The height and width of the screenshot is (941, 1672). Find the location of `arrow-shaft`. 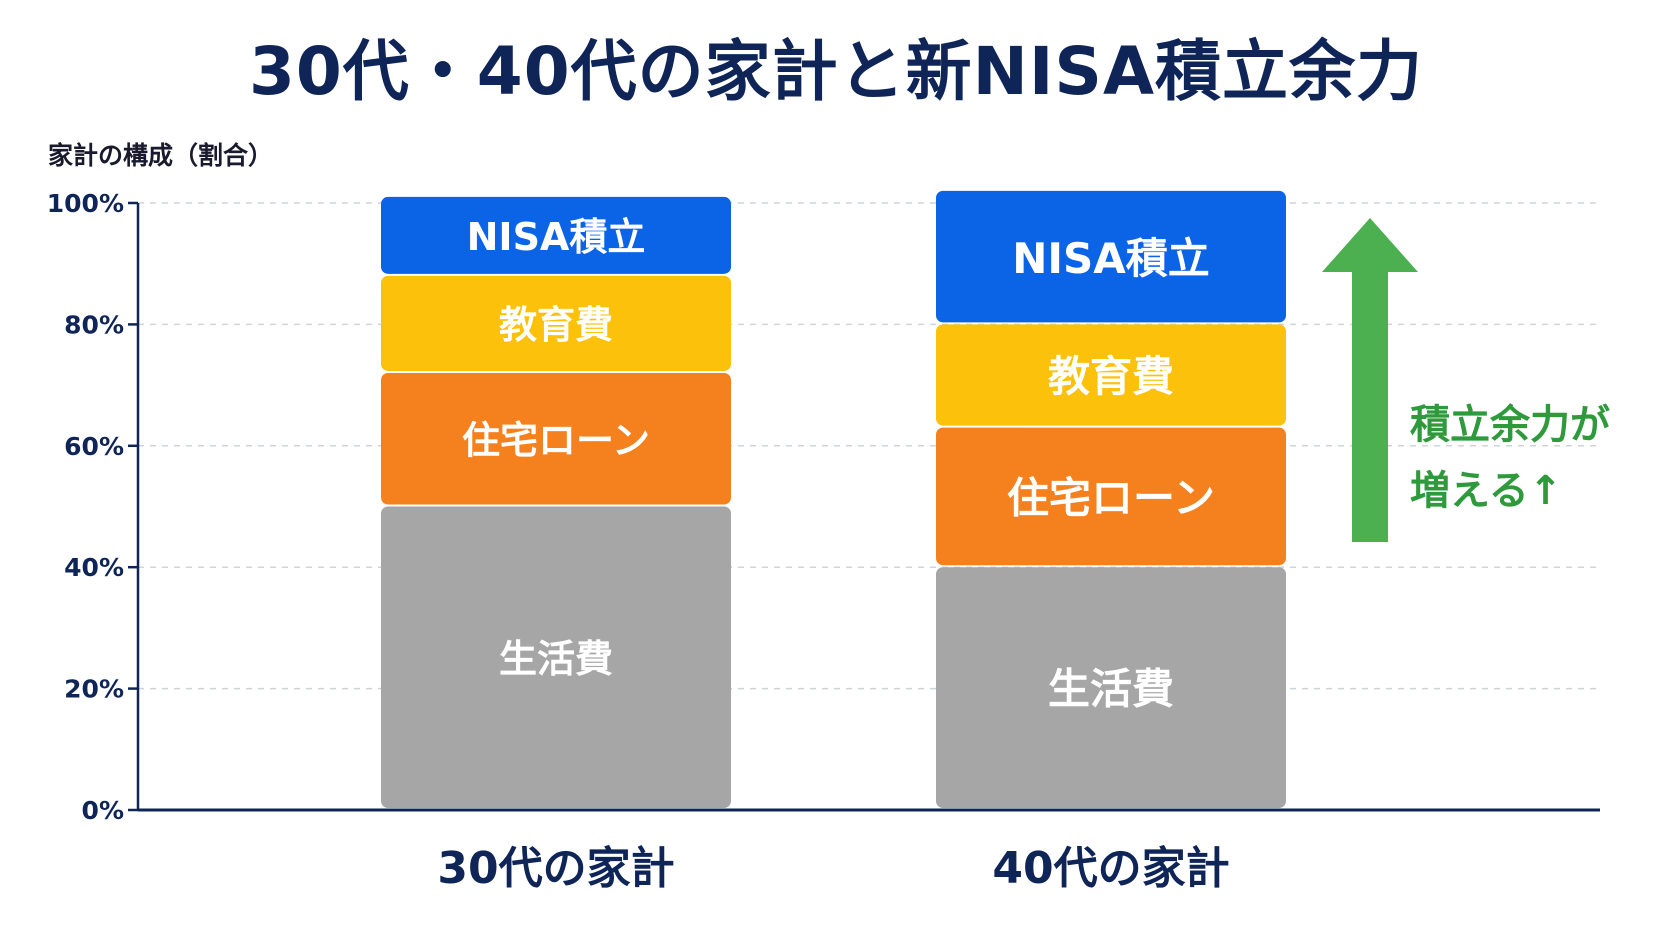

arrow-shaft is located at coordinates (1370, 406).